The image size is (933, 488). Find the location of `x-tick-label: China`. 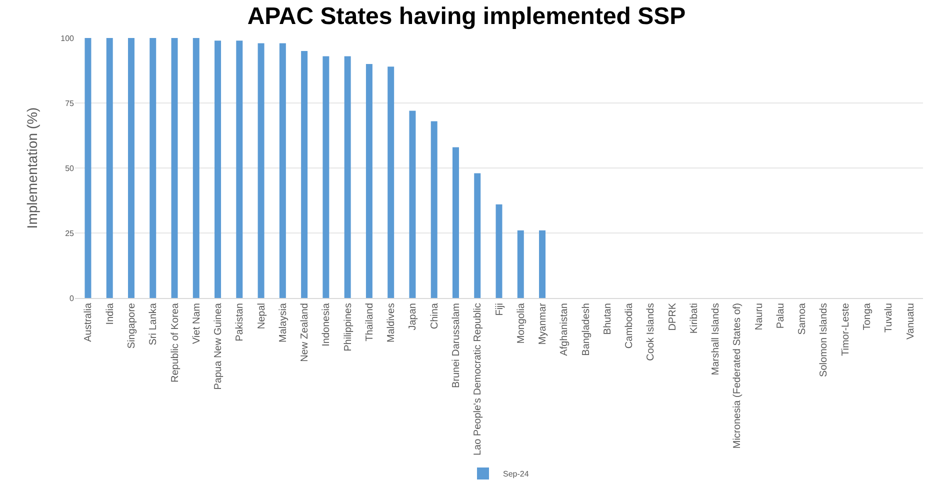

x-tick-label: China is located at coordinates (434, 316).